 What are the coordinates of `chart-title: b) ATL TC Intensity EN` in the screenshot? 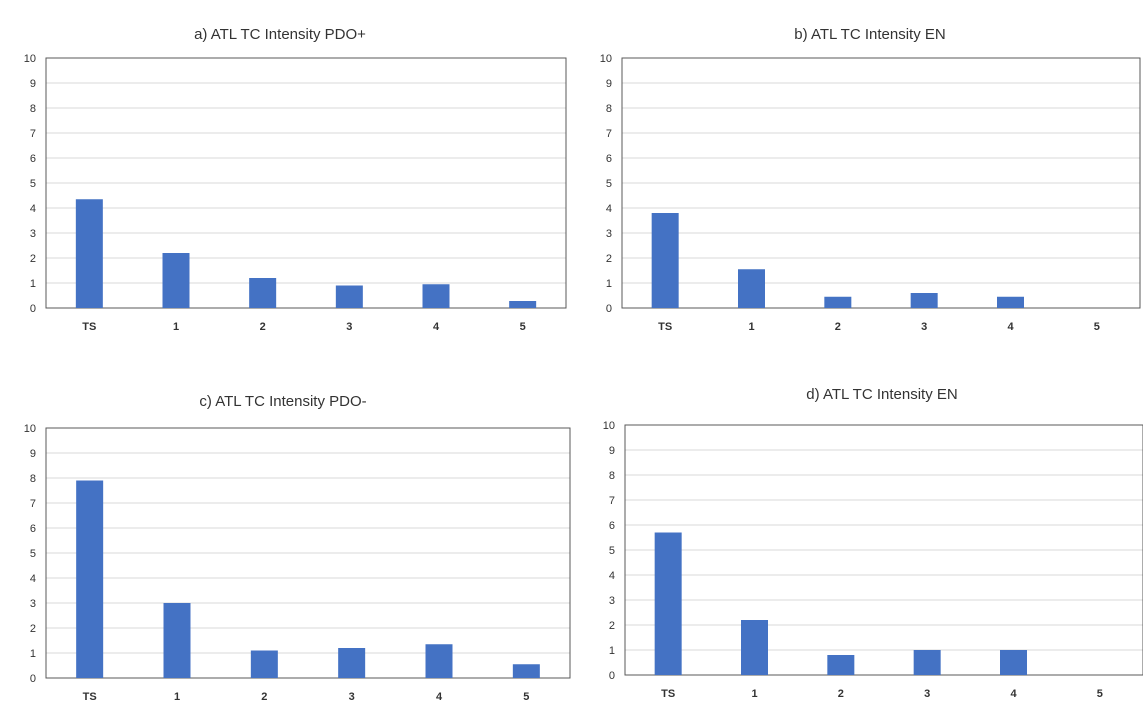 It's located at (869, 34).